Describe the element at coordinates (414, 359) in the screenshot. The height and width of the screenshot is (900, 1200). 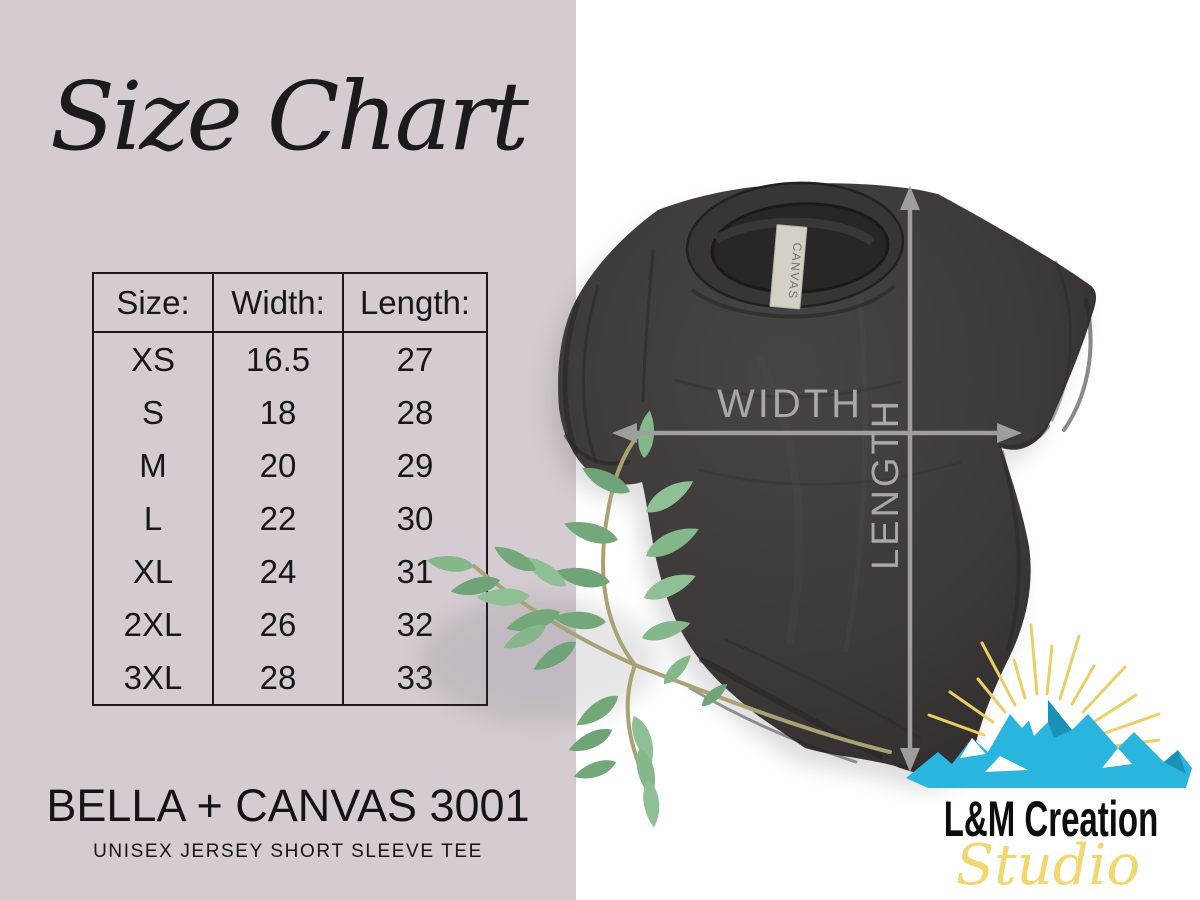
I see `table-cell: 27` at that location.